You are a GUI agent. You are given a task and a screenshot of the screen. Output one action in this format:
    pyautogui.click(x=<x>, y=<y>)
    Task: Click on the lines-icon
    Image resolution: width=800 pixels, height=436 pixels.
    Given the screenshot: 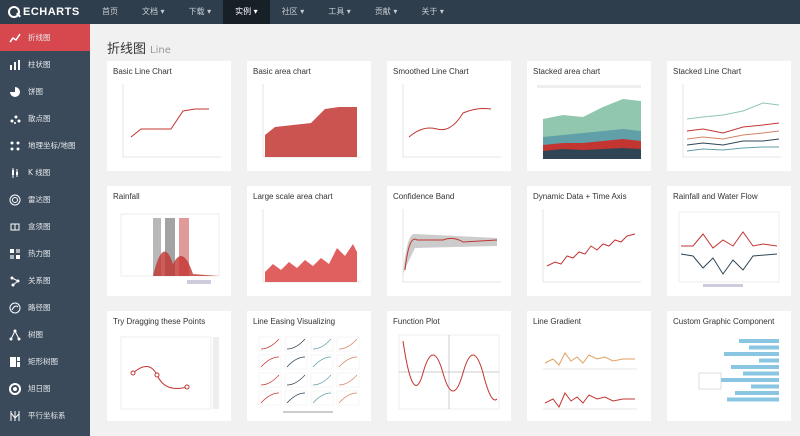 What is the action you would take?
    pyautogui.click(x=15, y=308)
    